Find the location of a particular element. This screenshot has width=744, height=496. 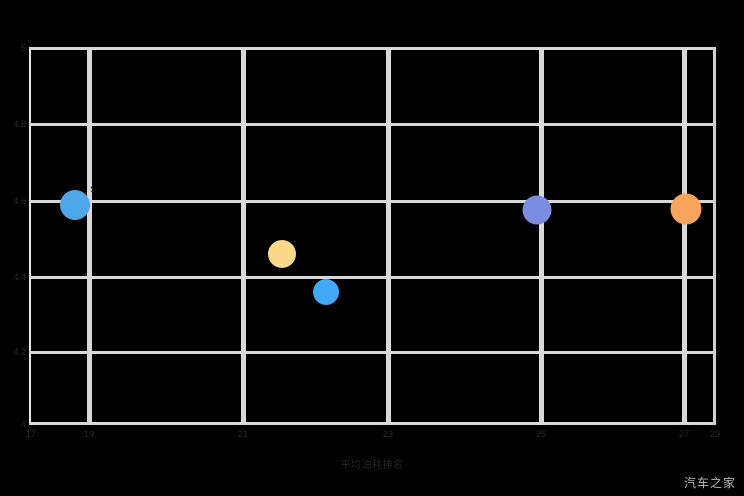

y-tick-5: 4 is located at coordinates (23, 424).